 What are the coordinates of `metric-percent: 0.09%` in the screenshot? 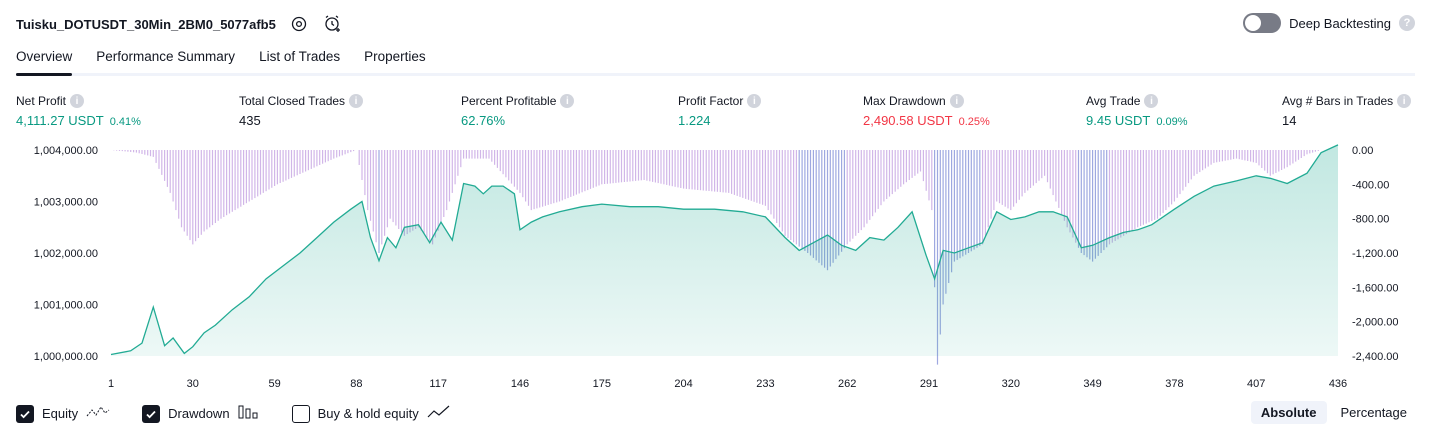 It's located at (1172, 122).